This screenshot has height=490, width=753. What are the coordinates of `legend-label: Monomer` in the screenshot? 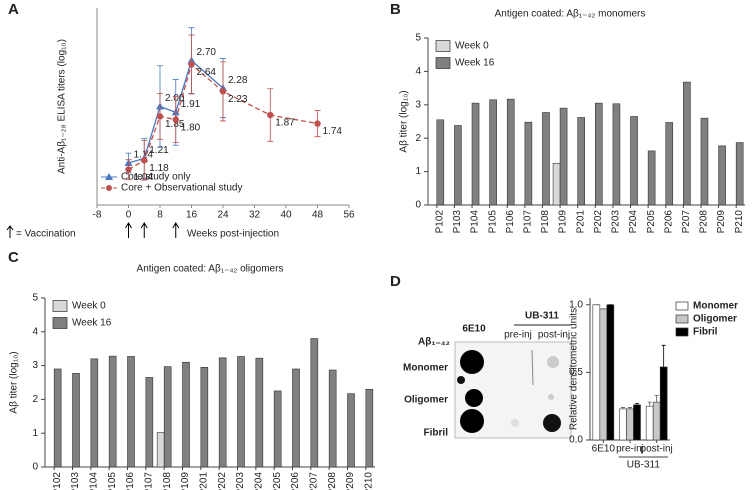 It's located at (715, 306).